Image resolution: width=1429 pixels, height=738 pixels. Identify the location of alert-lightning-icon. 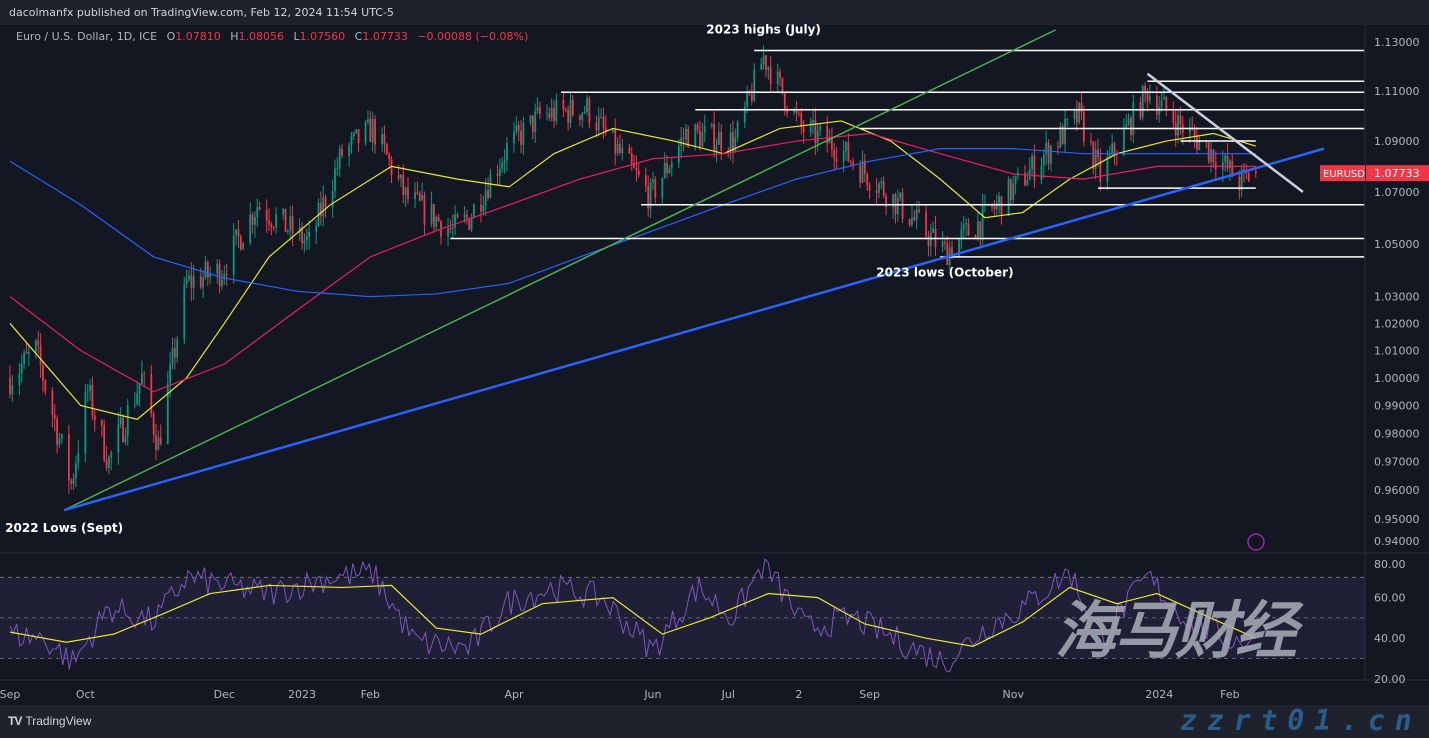
(1256, 542).